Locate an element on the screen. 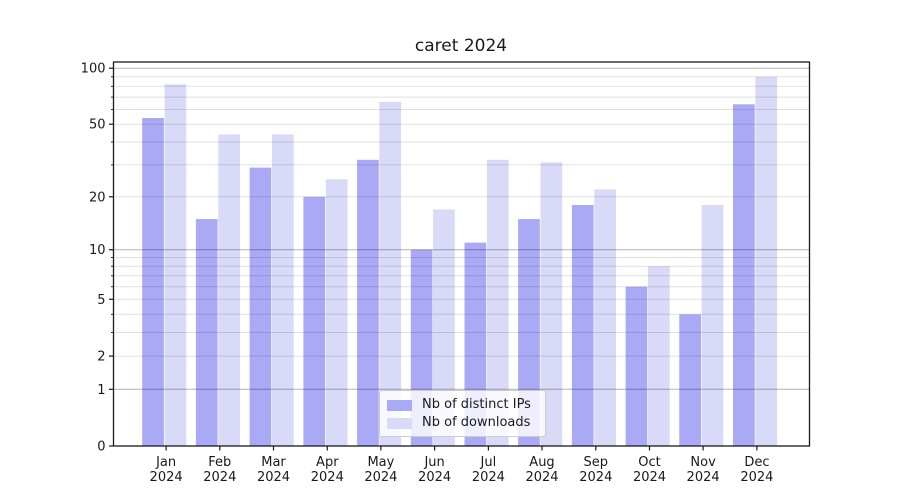  x-tick-label-year-aug: 2024 is located at coordinates (541, 477).